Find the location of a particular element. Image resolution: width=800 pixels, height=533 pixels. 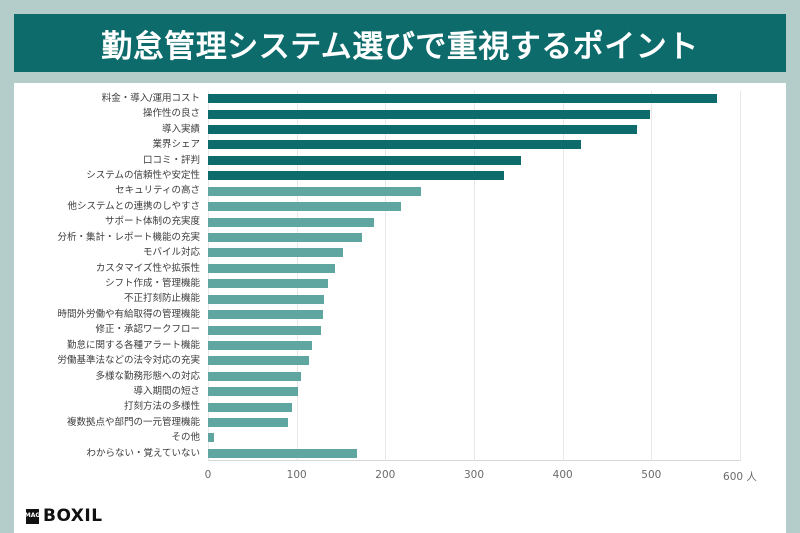

category-label: 時間外労働や有給取得の管理機能 is located at coordinates (128, 314).